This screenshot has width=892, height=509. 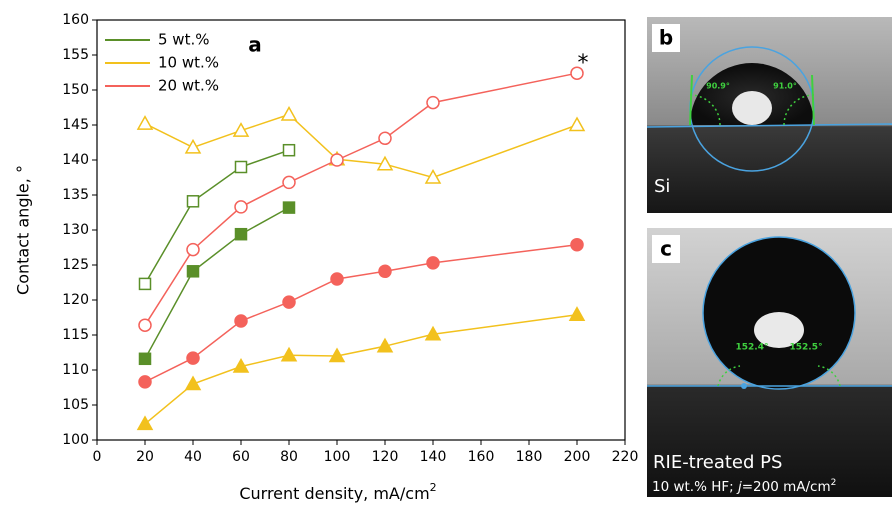 I want to click on annotation: *, so click(x=583, y=63).